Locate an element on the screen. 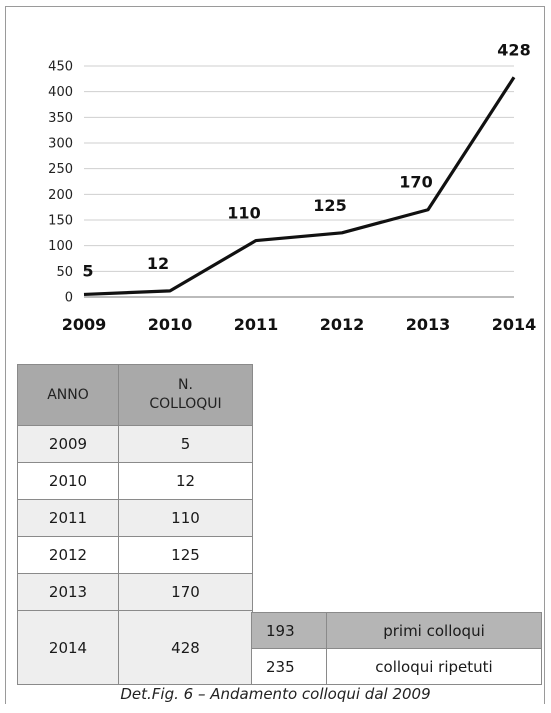  y-tick-label: 300 is located at coordinates (60, 144).